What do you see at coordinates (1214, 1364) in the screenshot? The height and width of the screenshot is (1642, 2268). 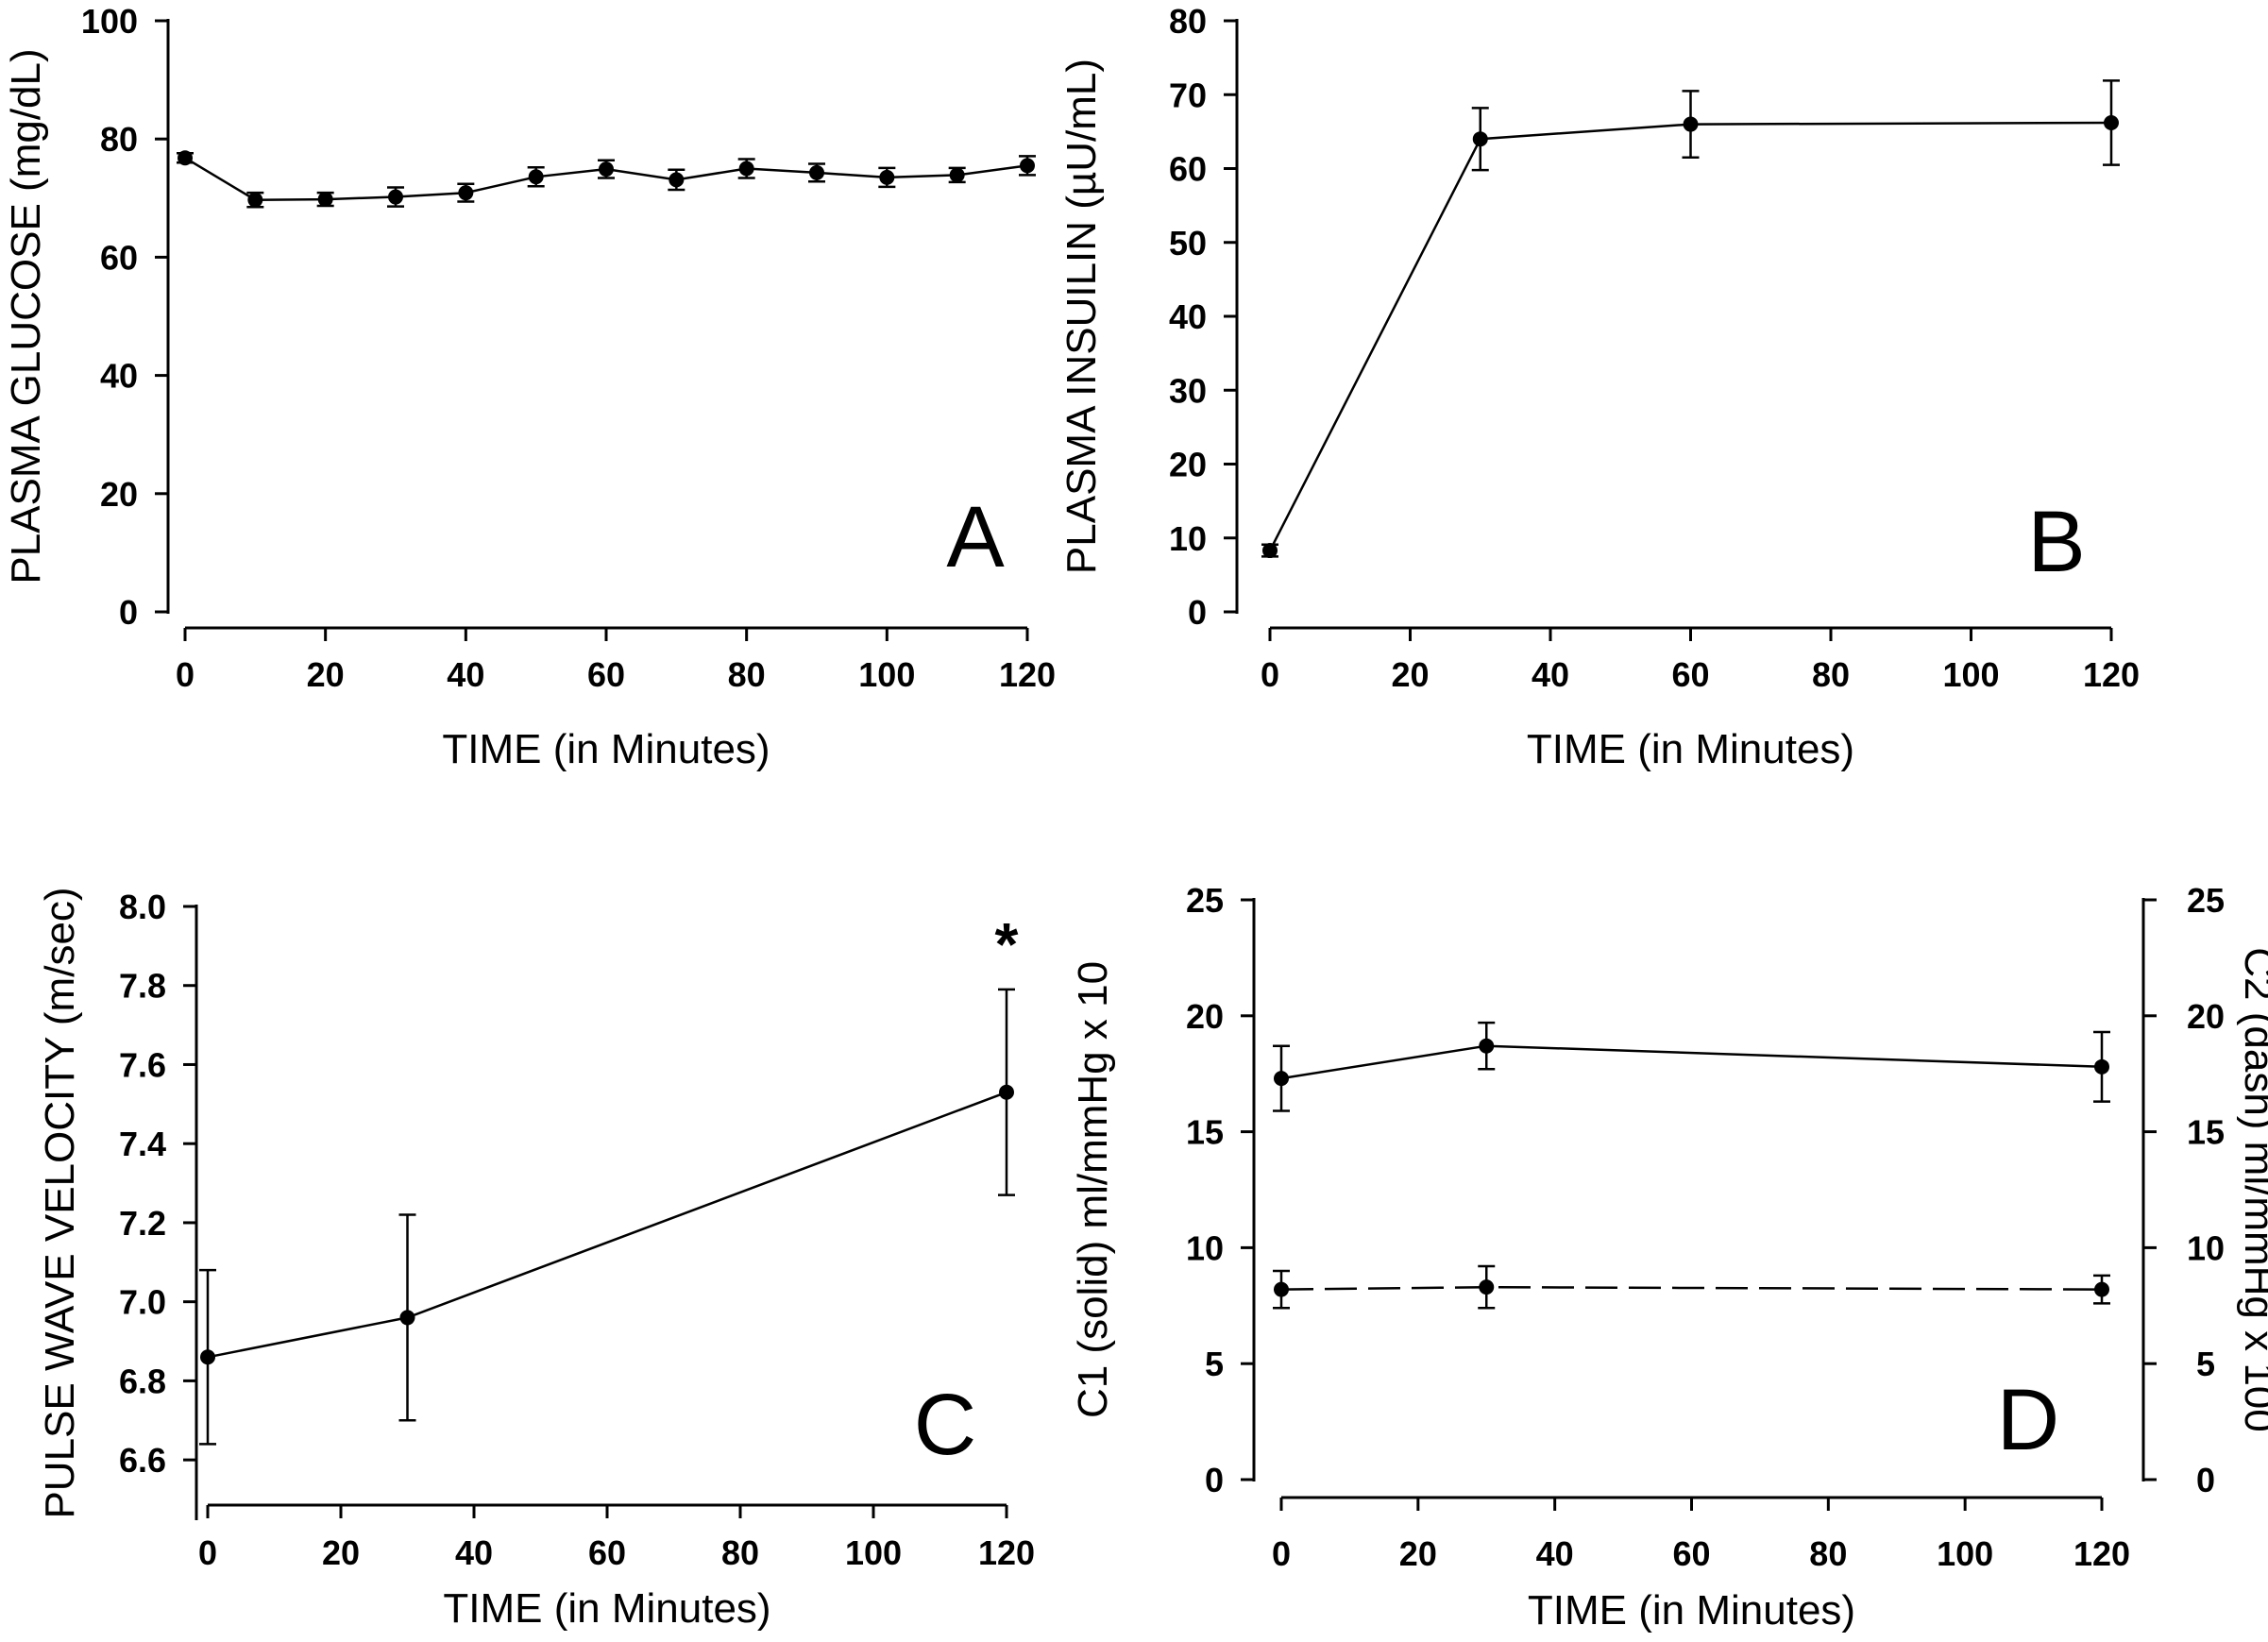 I see `y-tick-label: 5` at bounding box center [1214, 1364].